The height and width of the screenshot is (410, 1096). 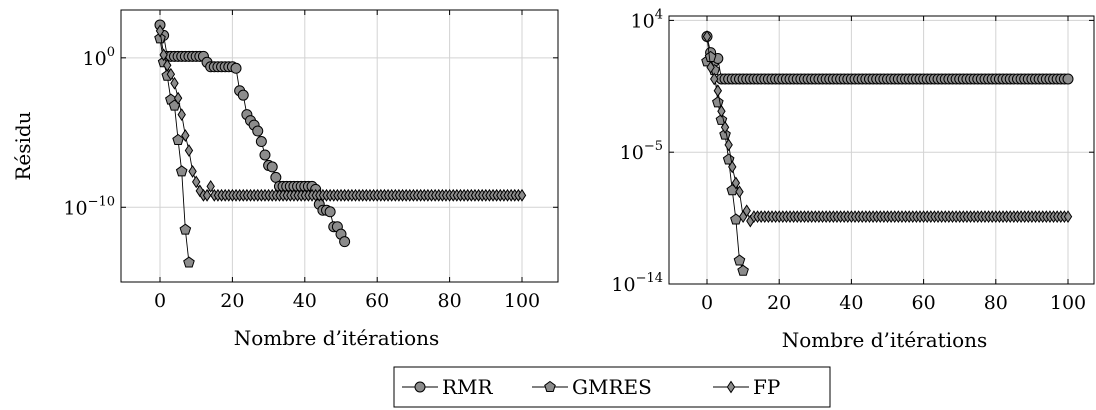 I want to click on y-tick-label: 10⁻⁵, so click(x=641, y=151).